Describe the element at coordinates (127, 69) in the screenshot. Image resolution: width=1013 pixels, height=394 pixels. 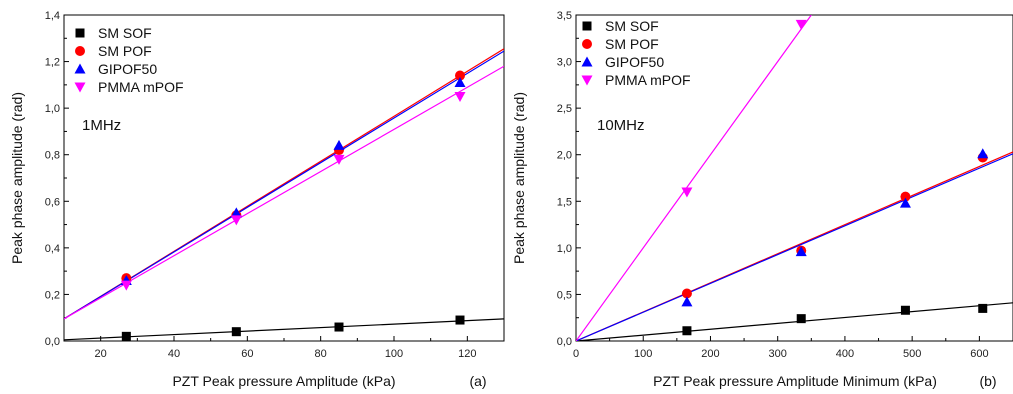
I see `legend-label: GIPOF50` at that location.